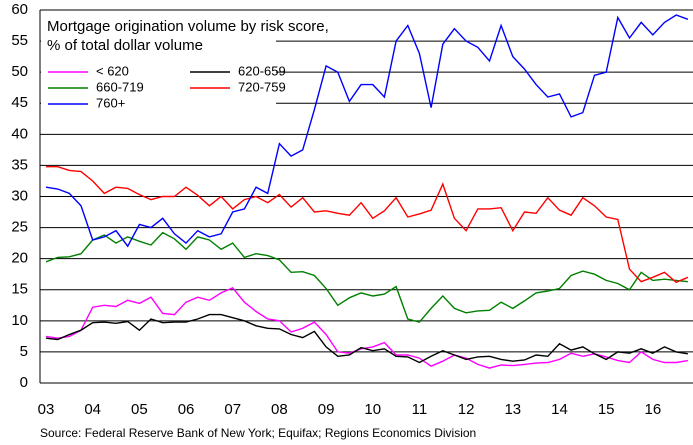 The height and width of the screenshot is (445, 693). What do you see at coordinates (512, 409) in the screenshot?
I see `x-tick-label: 13` at bounding box center [512, 409].